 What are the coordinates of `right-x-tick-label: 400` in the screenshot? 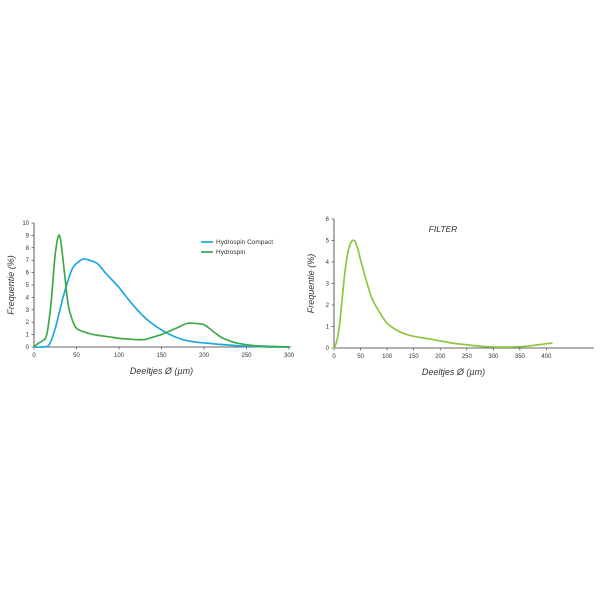 It's located at (546, 357).